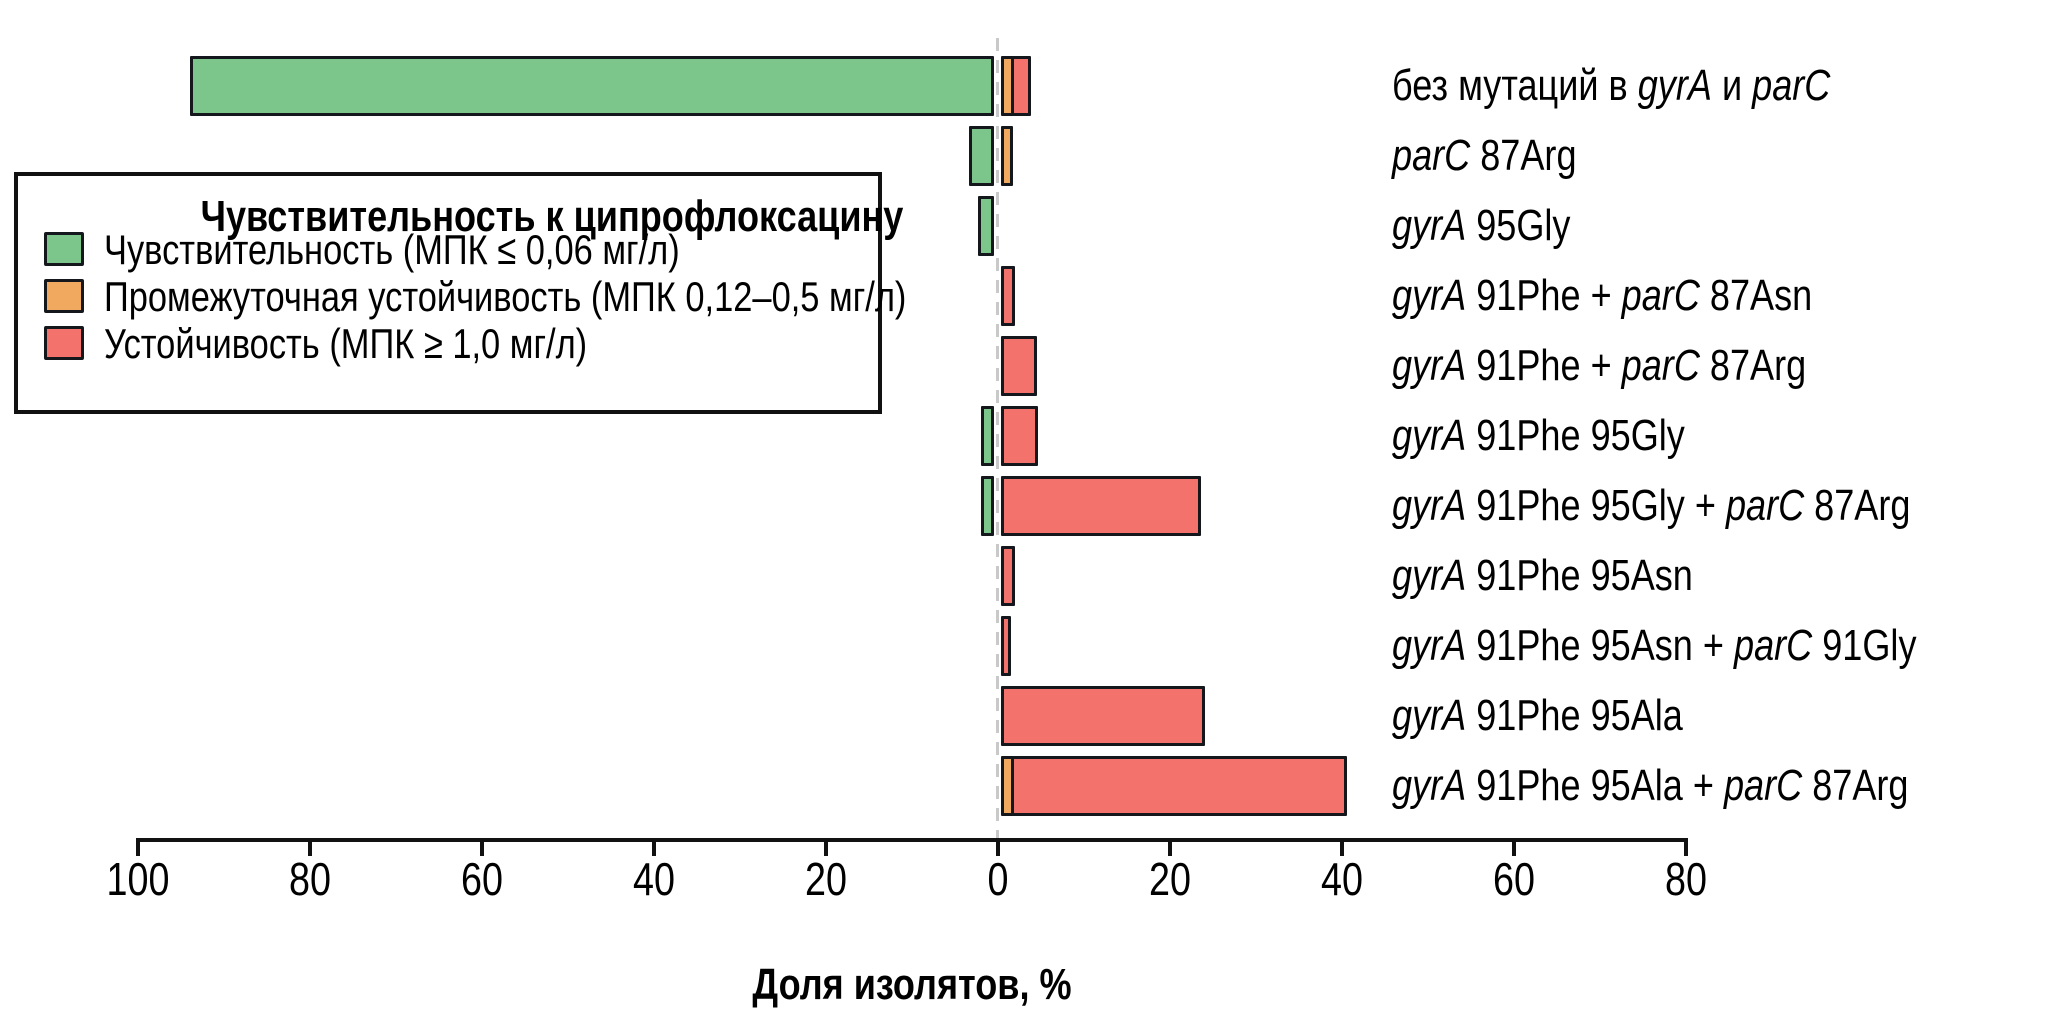 This screenshot has width=2067, height=1016. Describe the element at coordinates (392, 249) in the screenshot. I see `legend-item-text: Чувствительность (МПК ≤ 0,06 мг/л)` at that location.